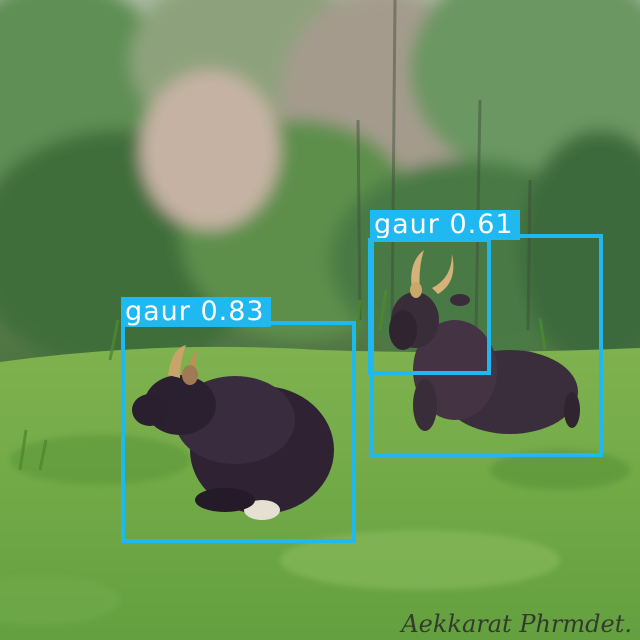 Image resolution: width=640 pixels, height=640 pixels. Describe the element at coordinates (233, 432) in the screenshot. I see `gaur-left` at that location.